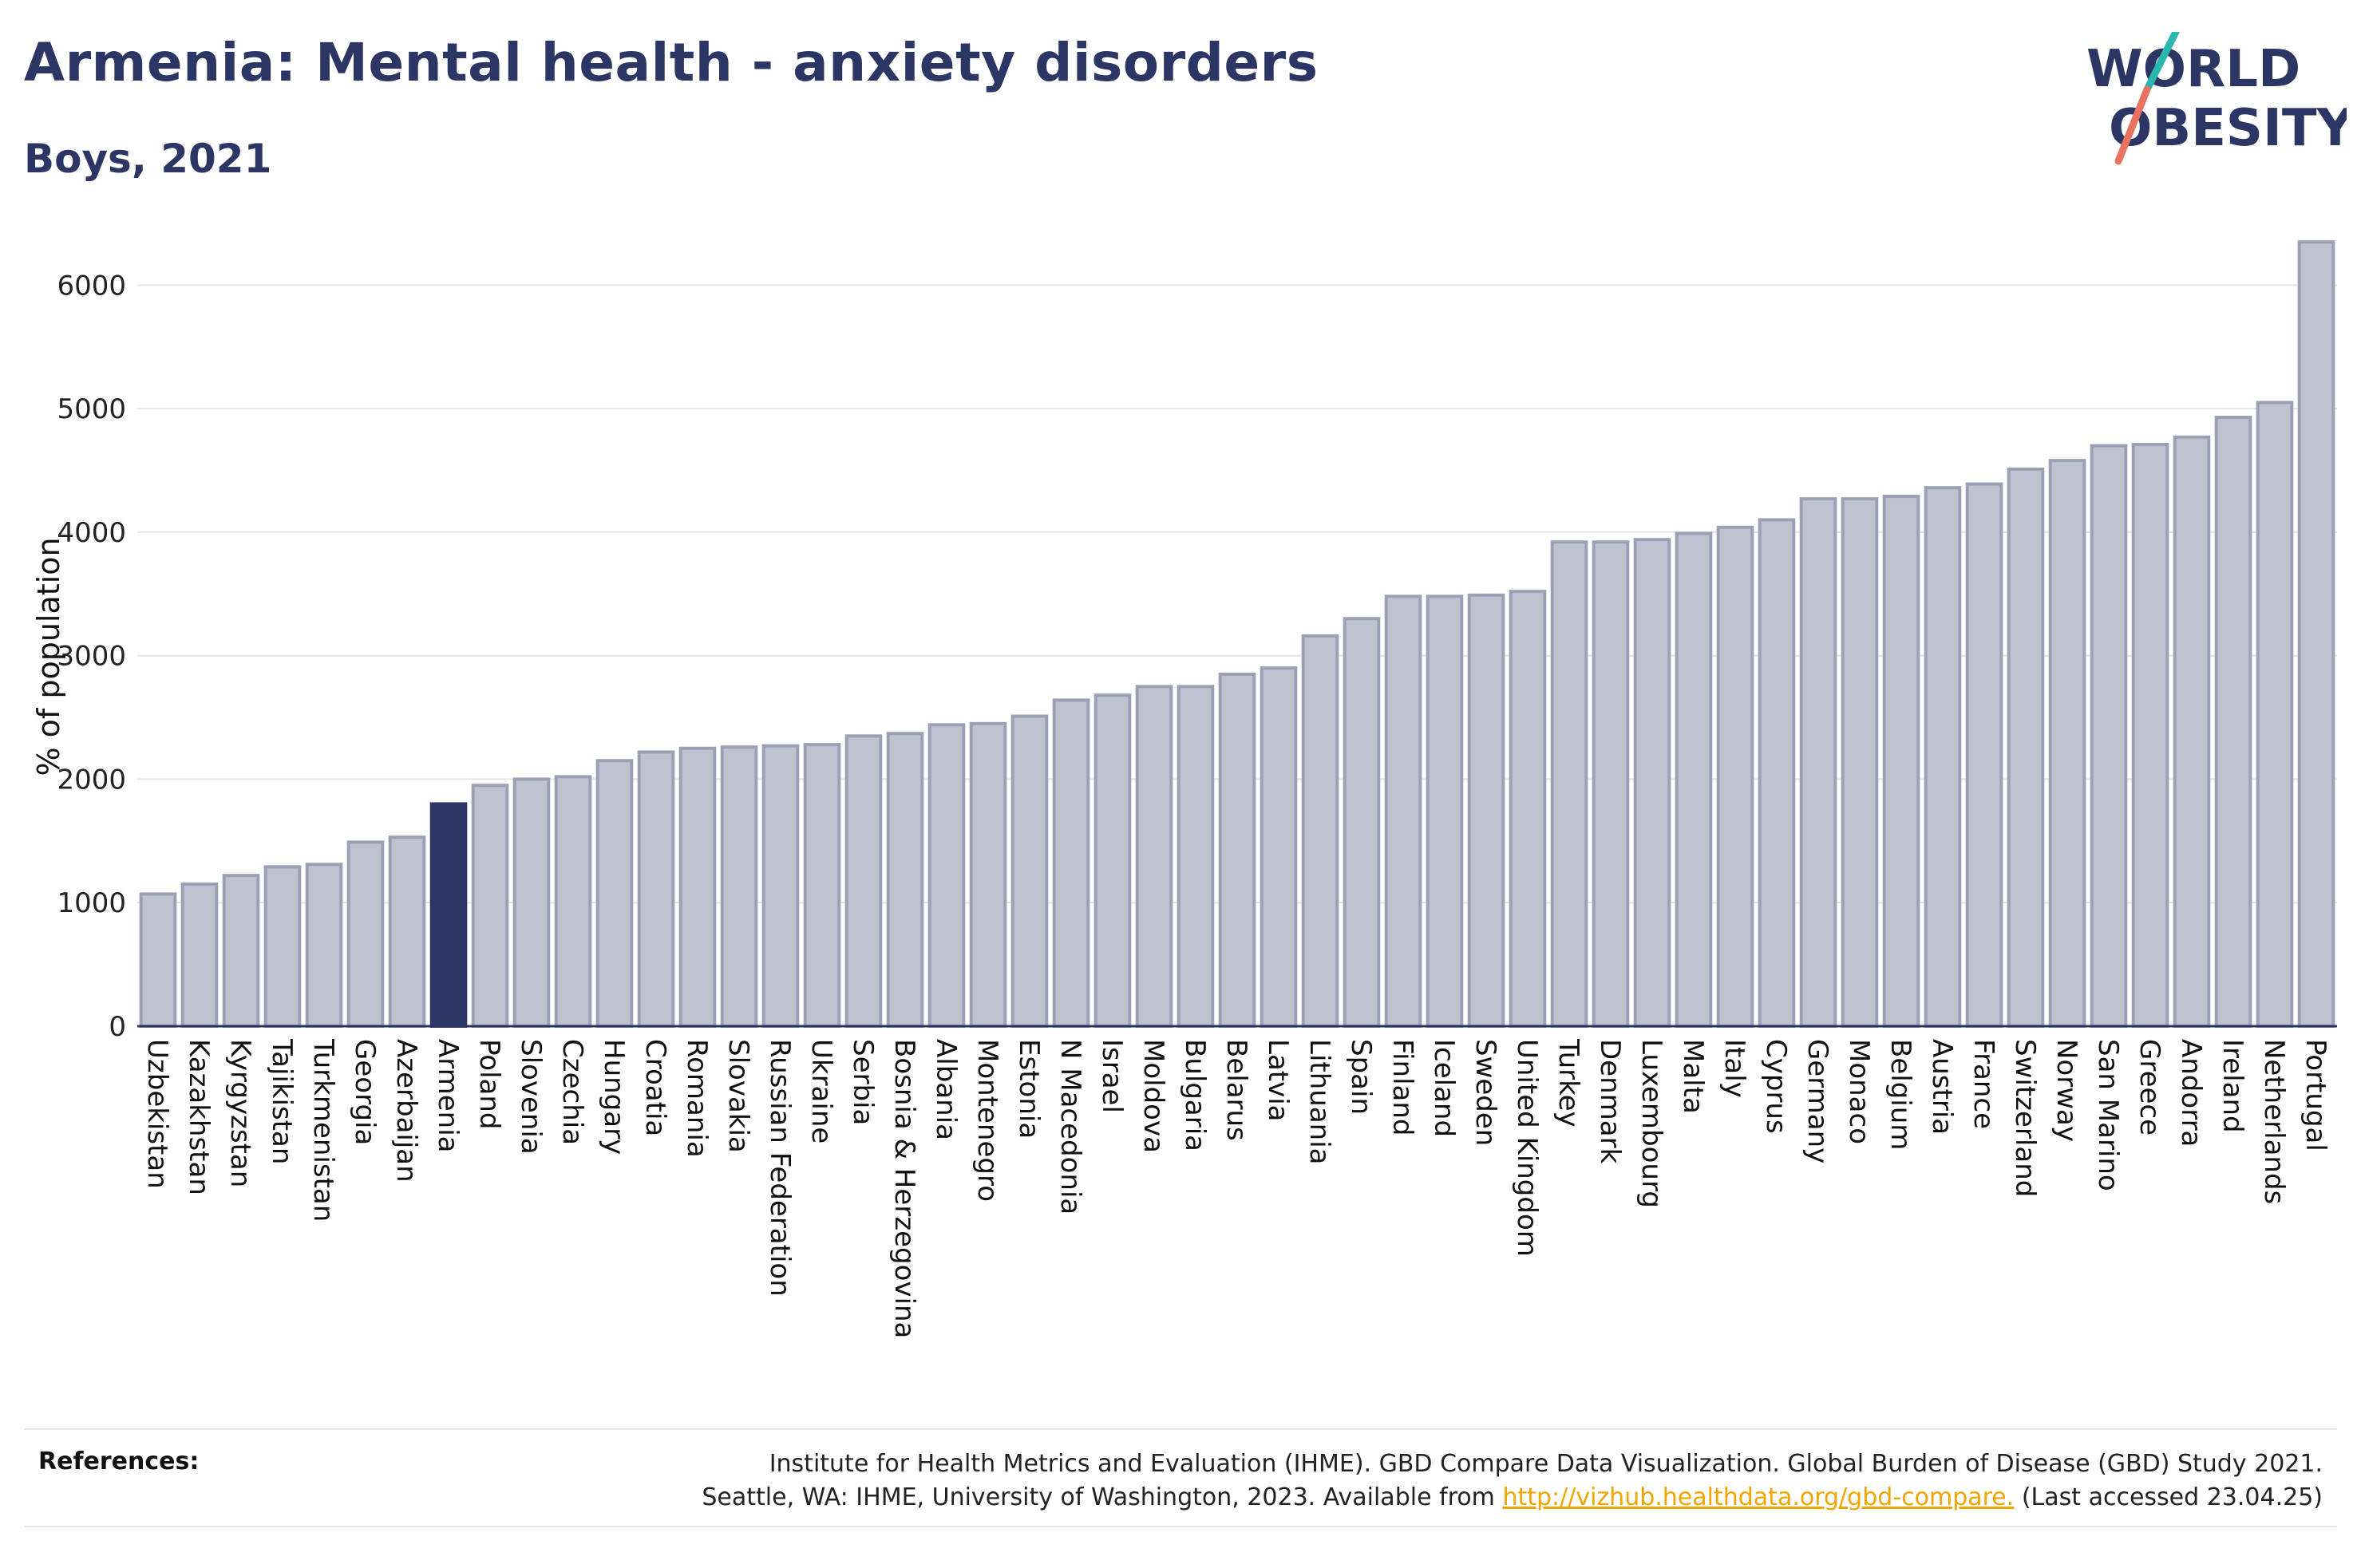 This screenshot has height=1568, width=2361. What do you see at coordinates (2228, 128) in the screenshot?
I see `logo-line2: OBESITY` at bounding box center [2228, 128].